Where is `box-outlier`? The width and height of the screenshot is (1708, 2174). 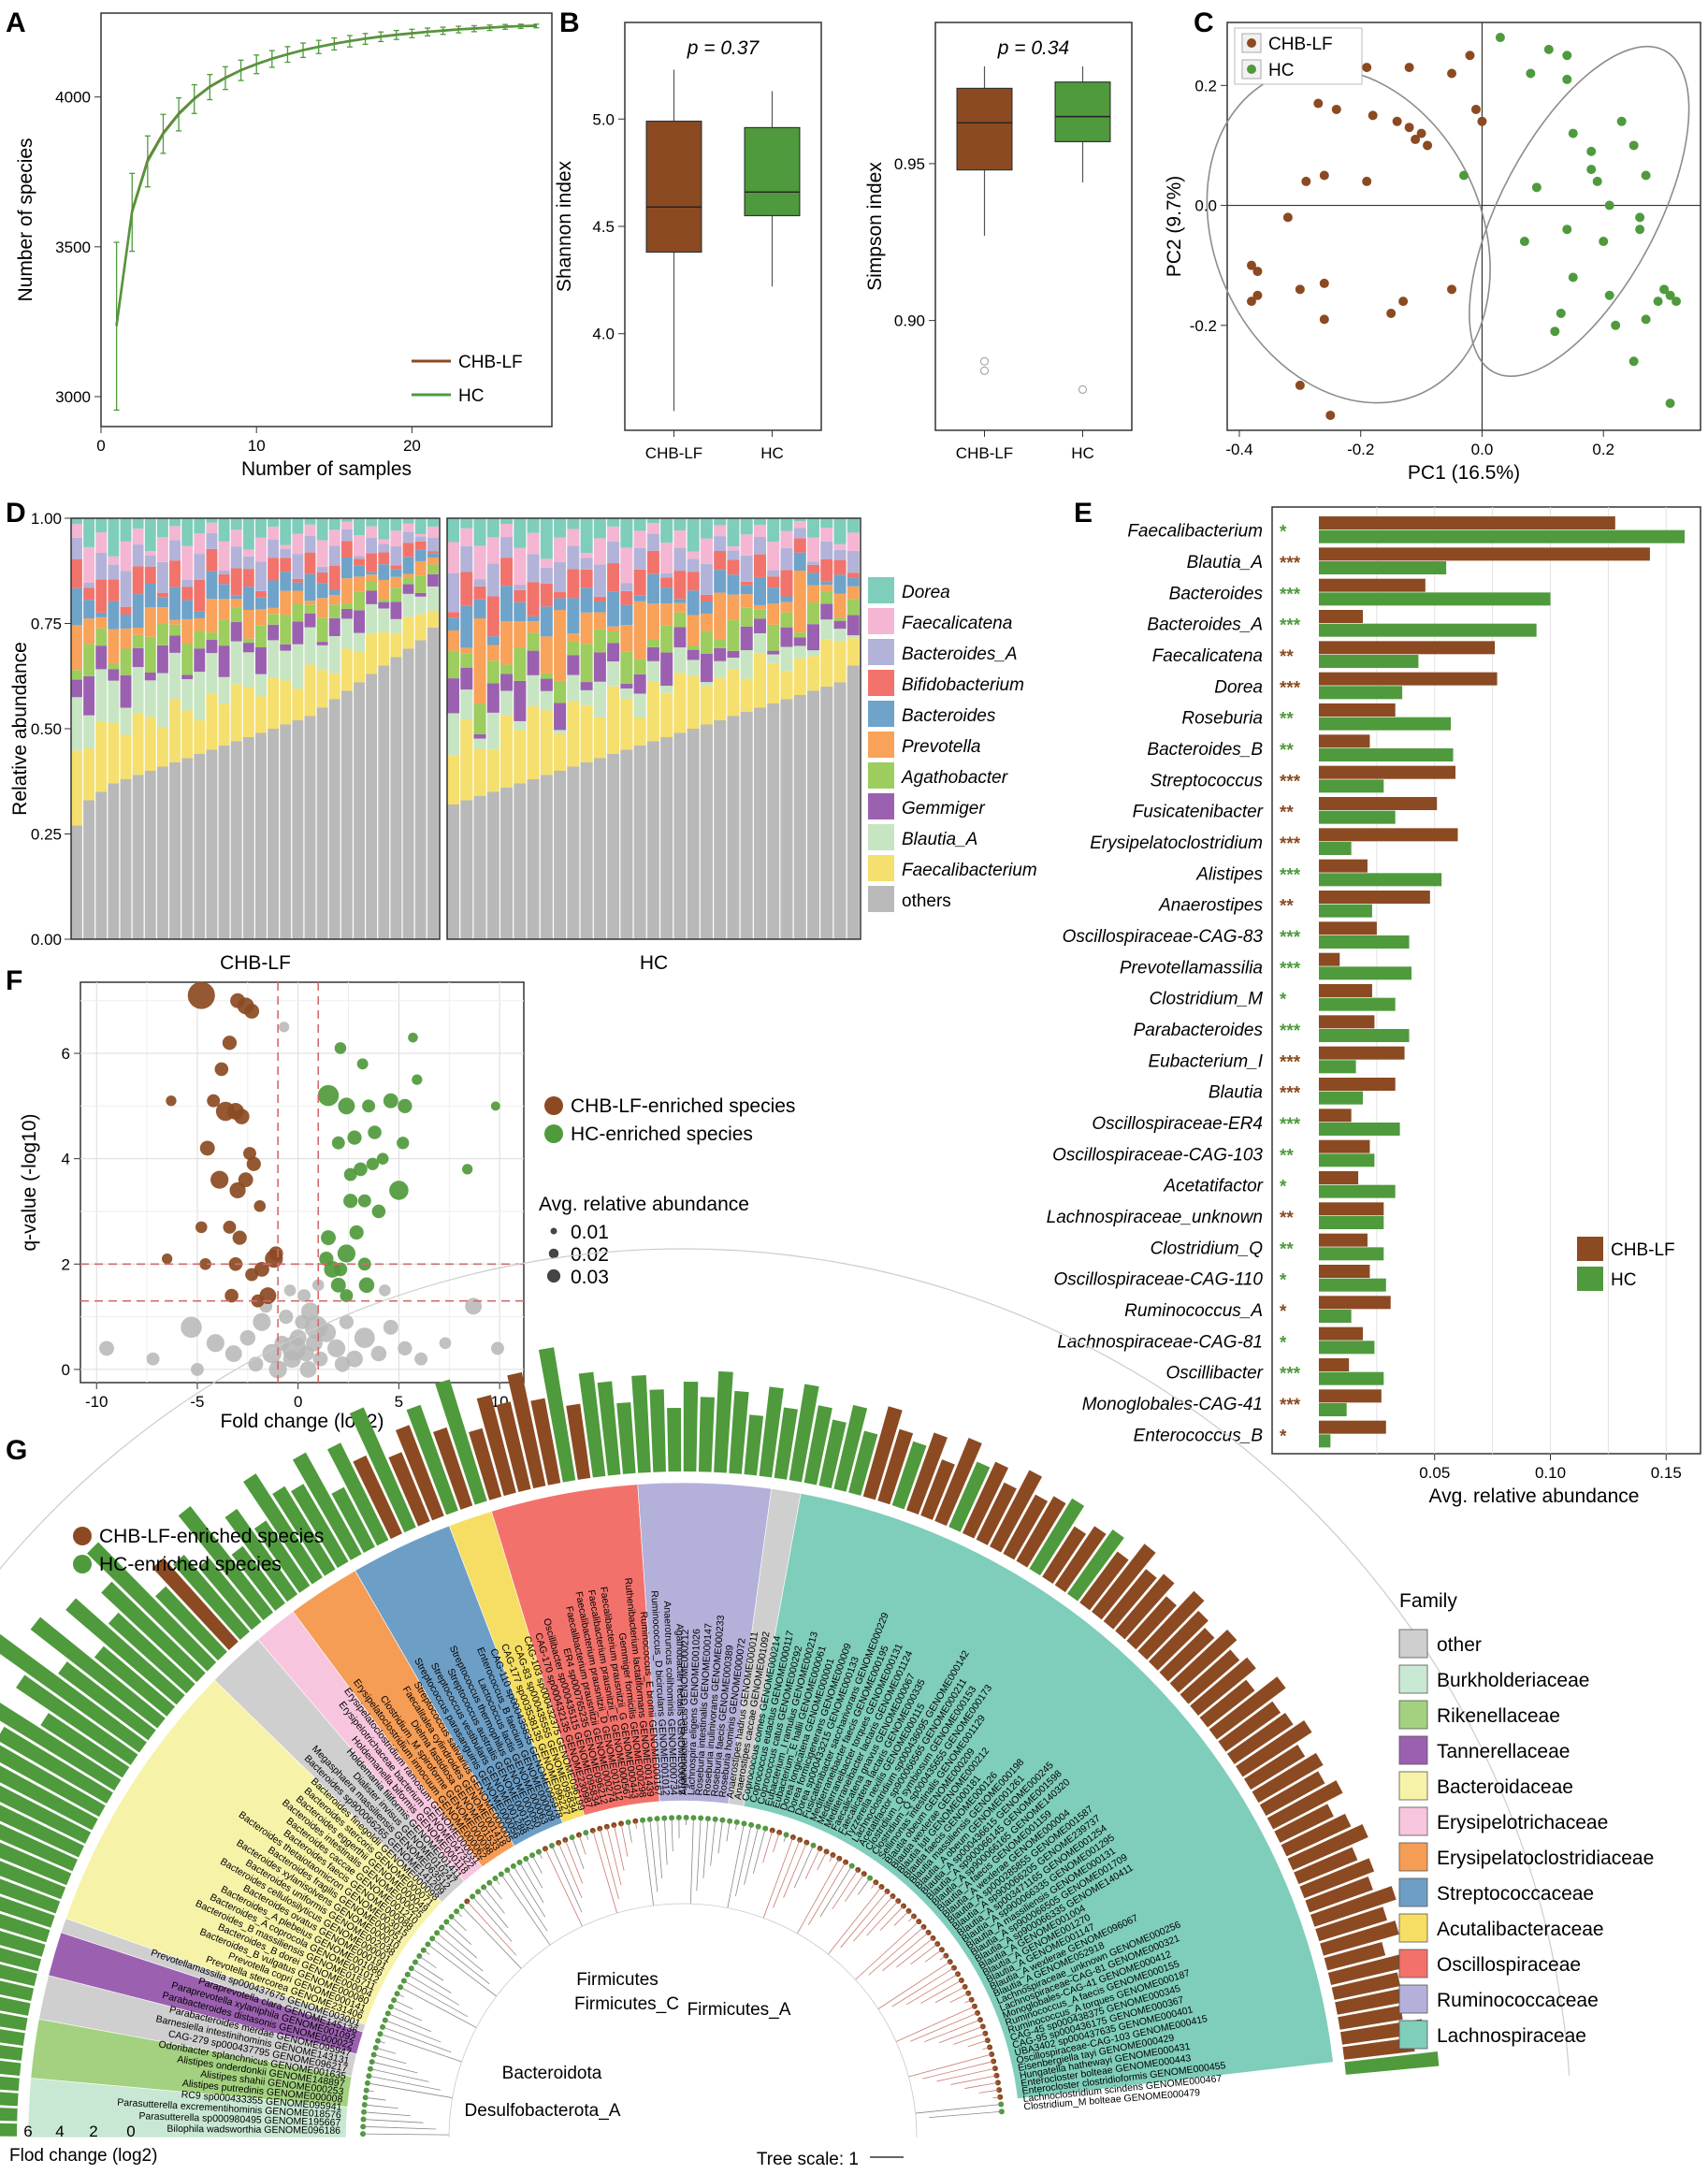
box-outlier is located at coordinates (984, 361).